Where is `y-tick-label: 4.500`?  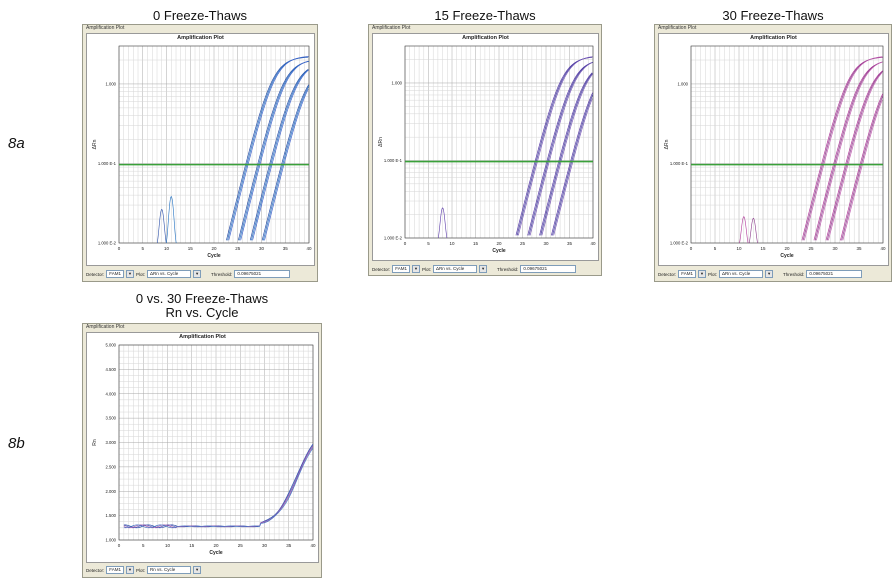 y-tick-label: 4.500 is located at coordinates (111, 369).